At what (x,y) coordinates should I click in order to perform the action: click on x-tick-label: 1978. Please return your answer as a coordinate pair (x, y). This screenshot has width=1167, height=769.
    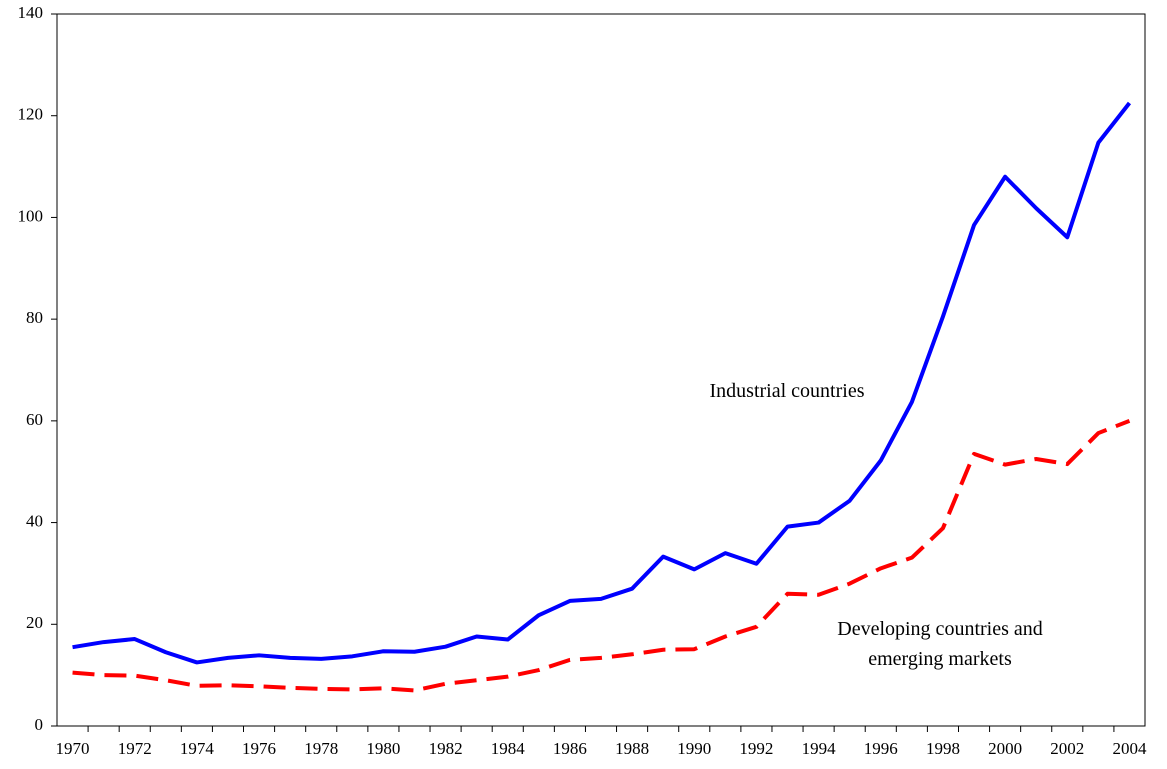
    Looking at the image, I should click on (321, 748).